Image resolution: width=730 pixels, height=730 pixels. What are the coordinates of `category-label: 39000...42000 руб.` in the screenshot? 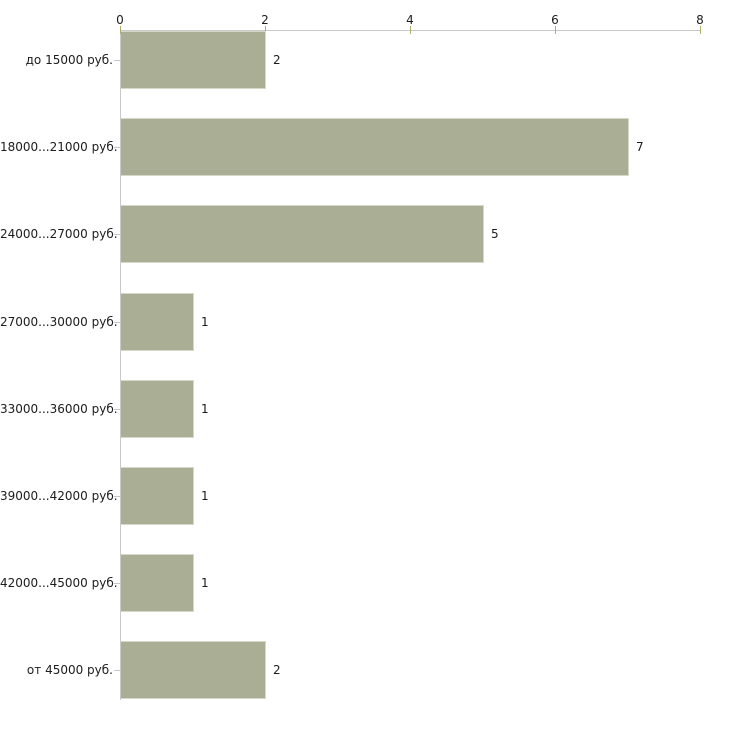 It's located at (59, 496).